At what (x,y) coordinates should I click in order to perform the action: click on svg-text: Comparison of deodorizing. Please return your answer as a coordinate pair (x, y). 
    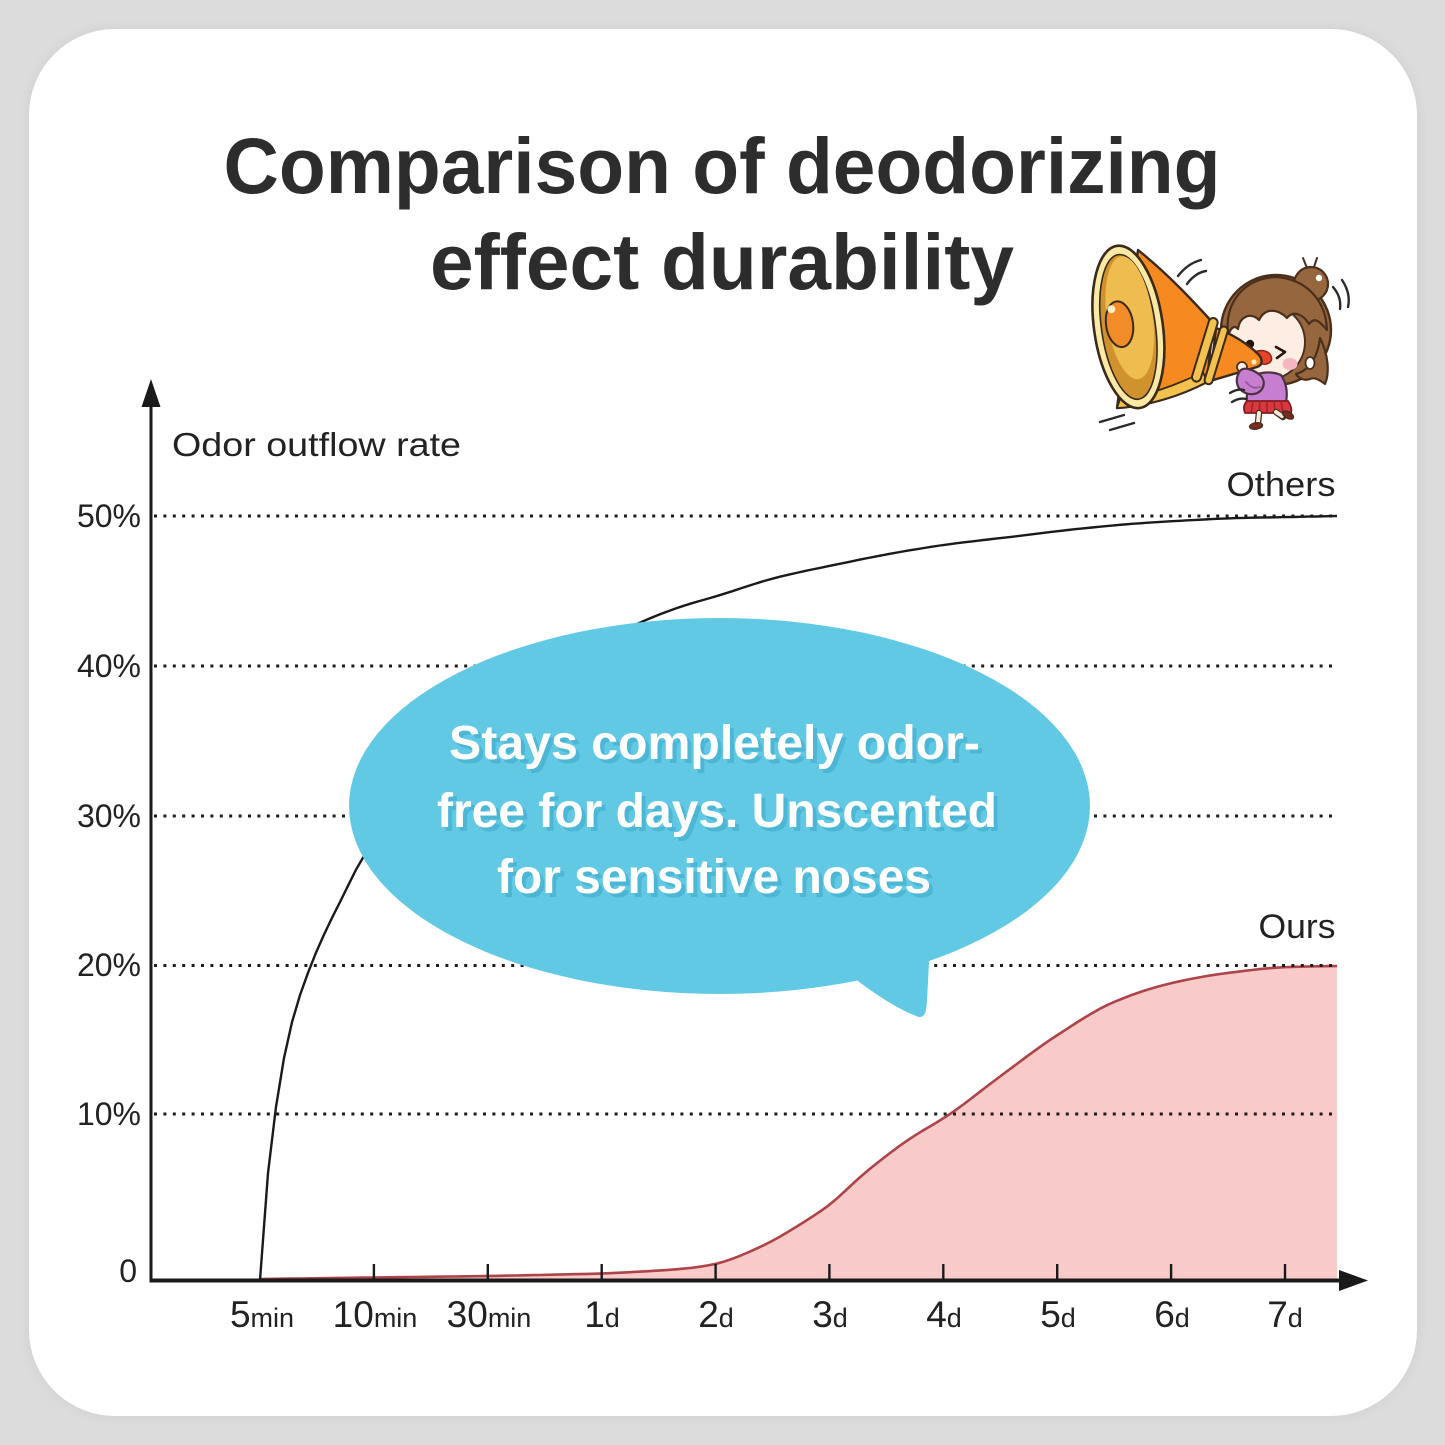
    Looking at the image, I should click on (722, 165).